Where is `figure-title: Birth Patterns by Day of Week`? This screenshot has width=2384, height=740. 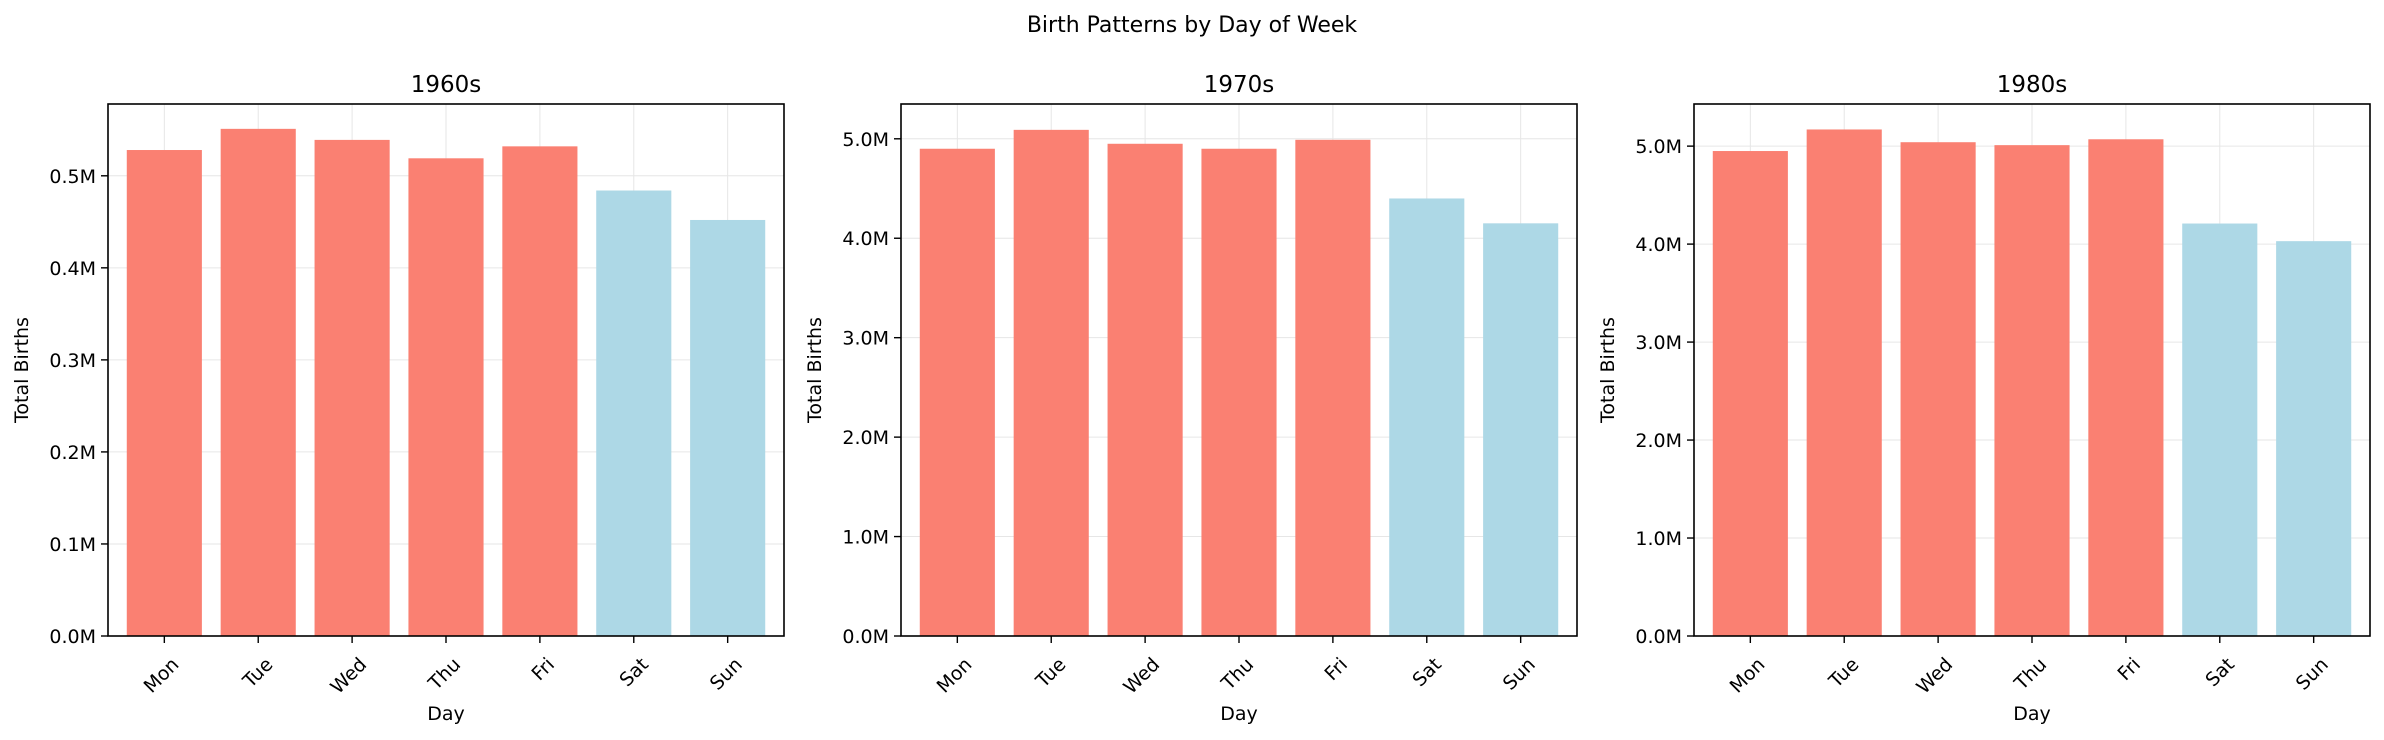 figure-title: Birth Patterns by Day of Week is located at coordinates (1192, 25).